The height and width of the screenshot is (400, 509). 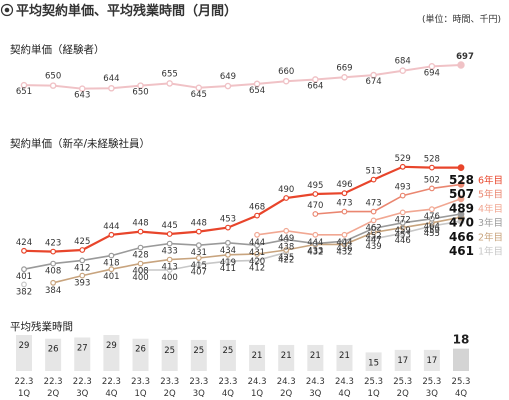 I want to click on title-bullet-icon, so click(x=7, y=10).